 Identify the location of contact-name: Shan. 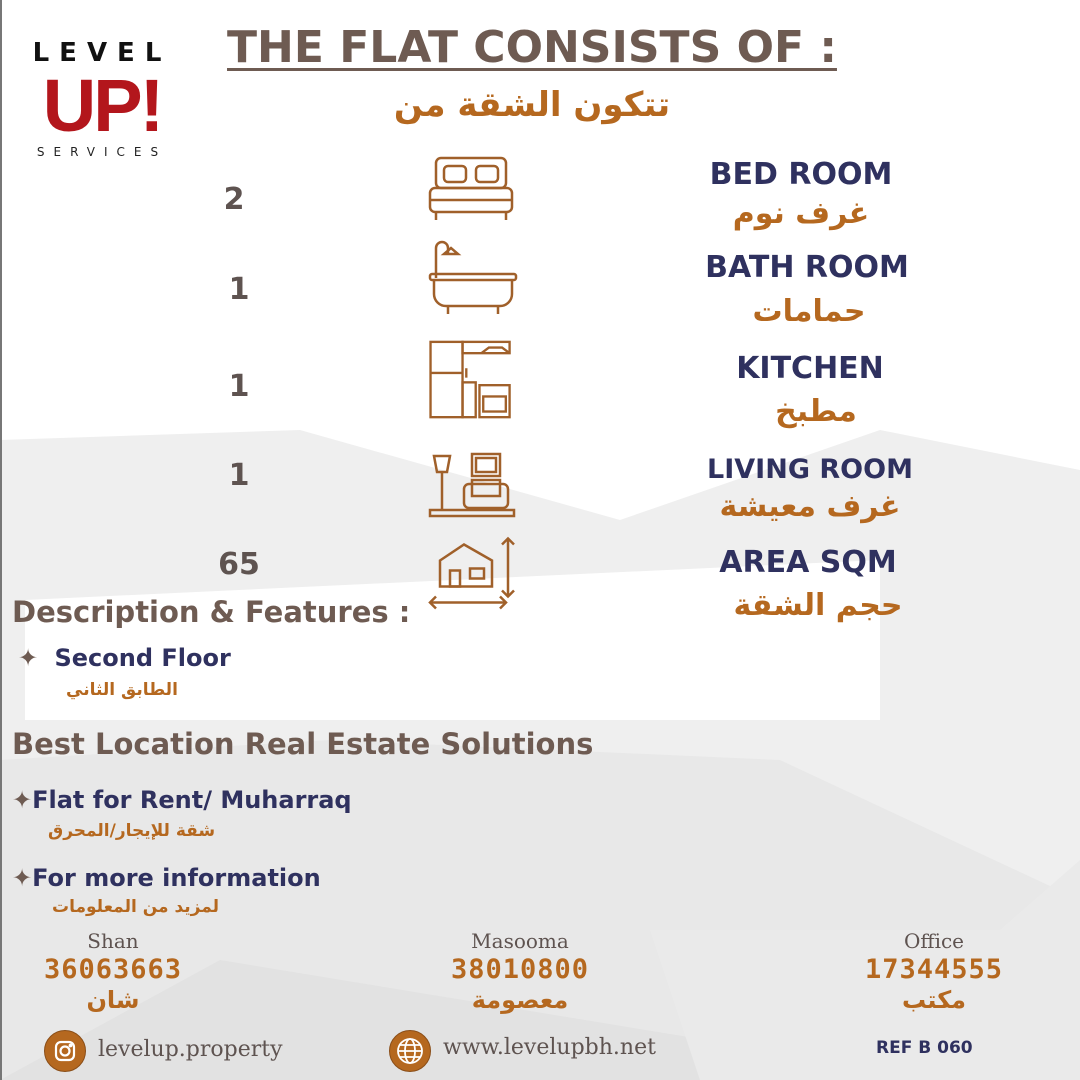
(113, 941).